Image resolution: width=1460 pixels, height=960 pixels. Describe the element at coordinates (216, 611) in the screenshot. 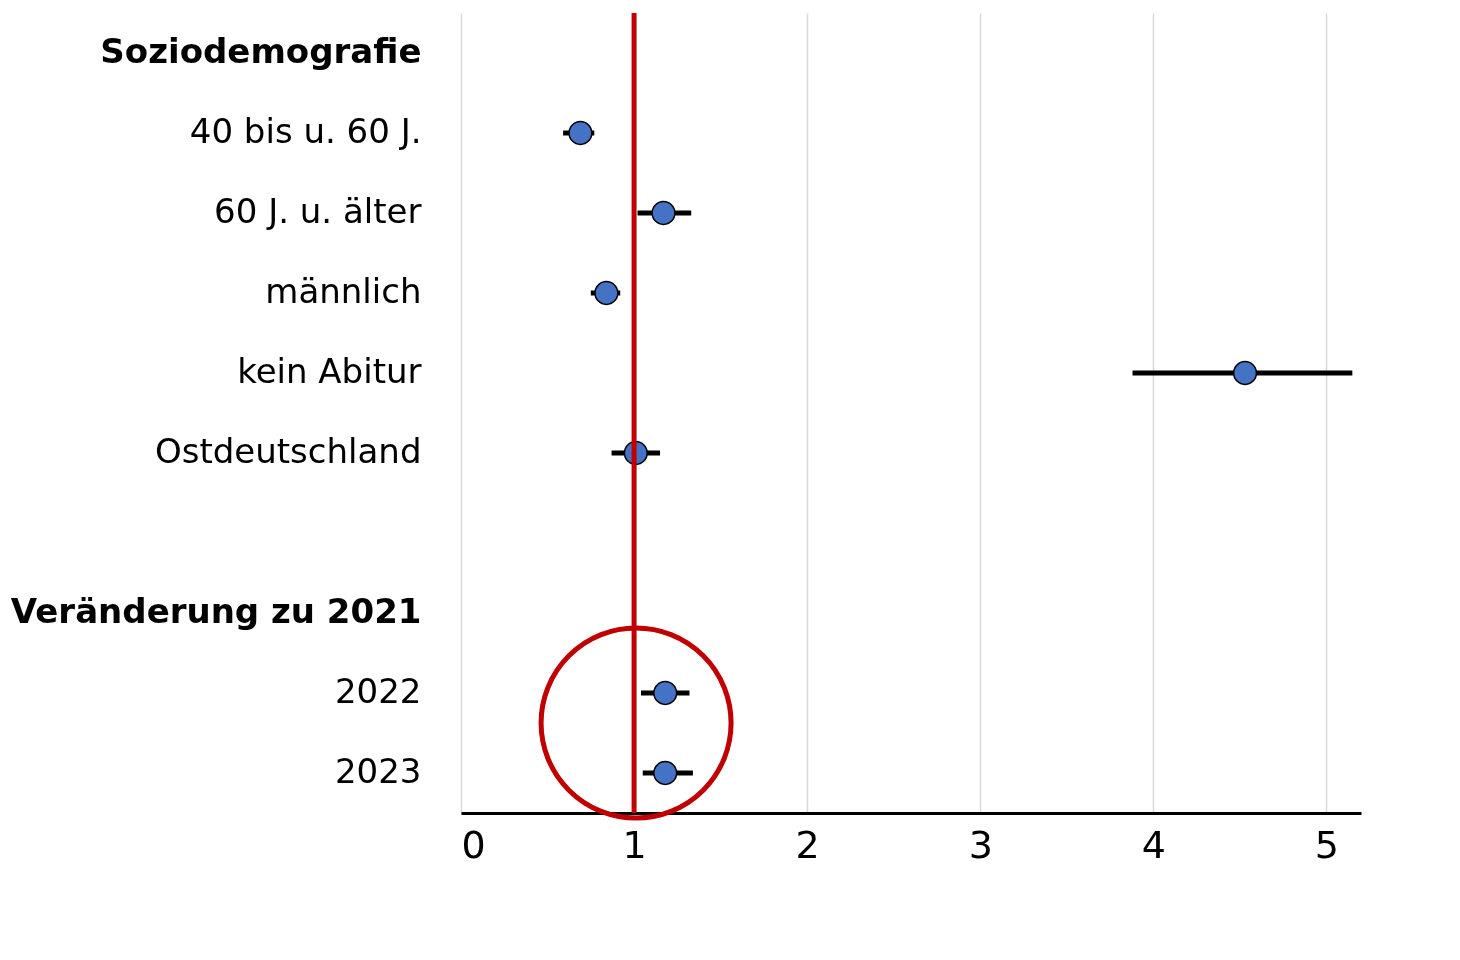

I see `y-tick-label: Veränderung zu 2021` at that location.